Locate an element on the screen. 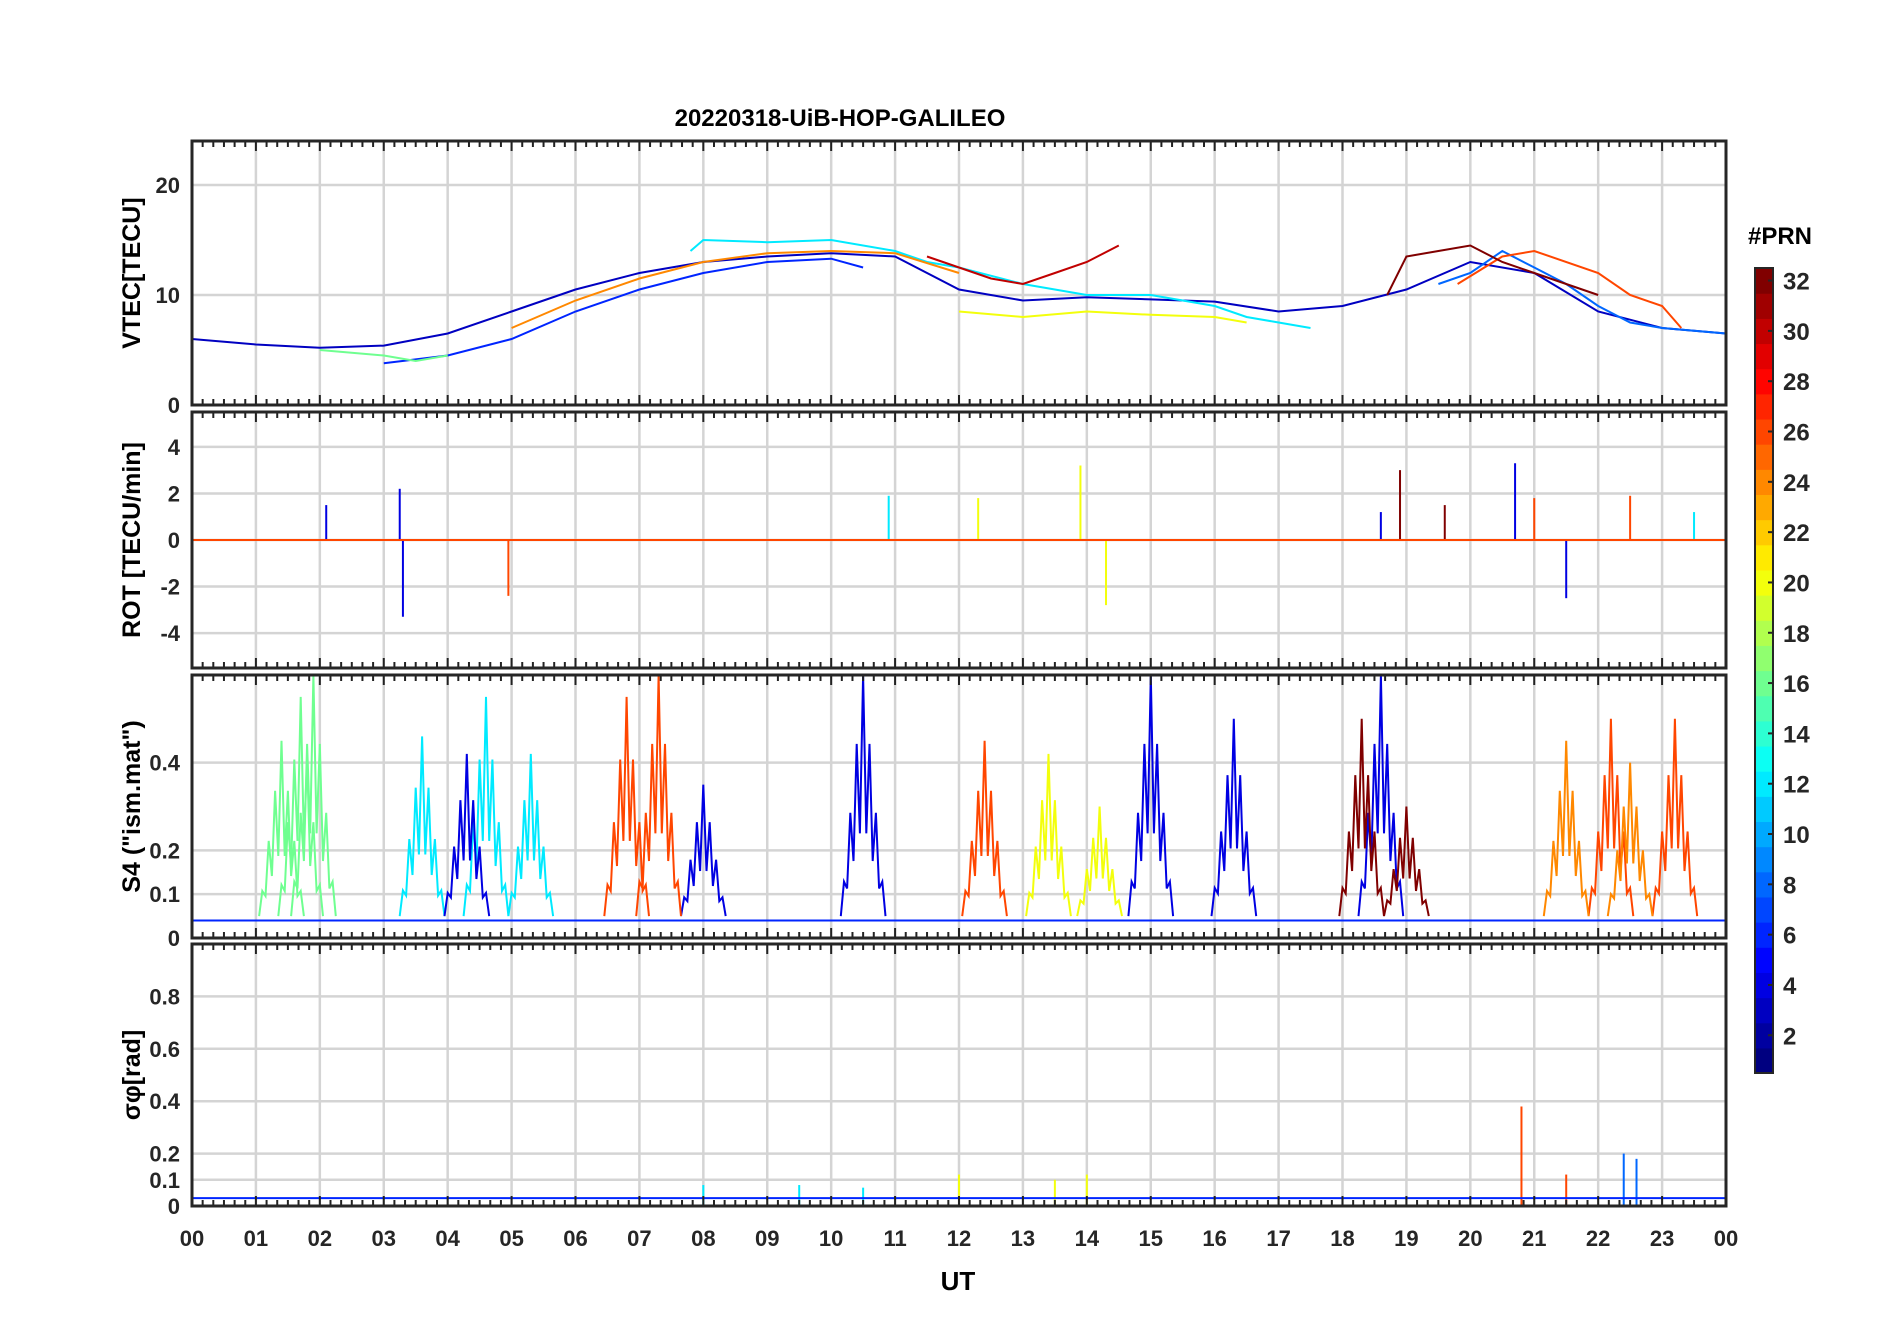 This screenshot has width=1902, height=1330. x-tick-label: 11 is located at coordinates (894, 1238).